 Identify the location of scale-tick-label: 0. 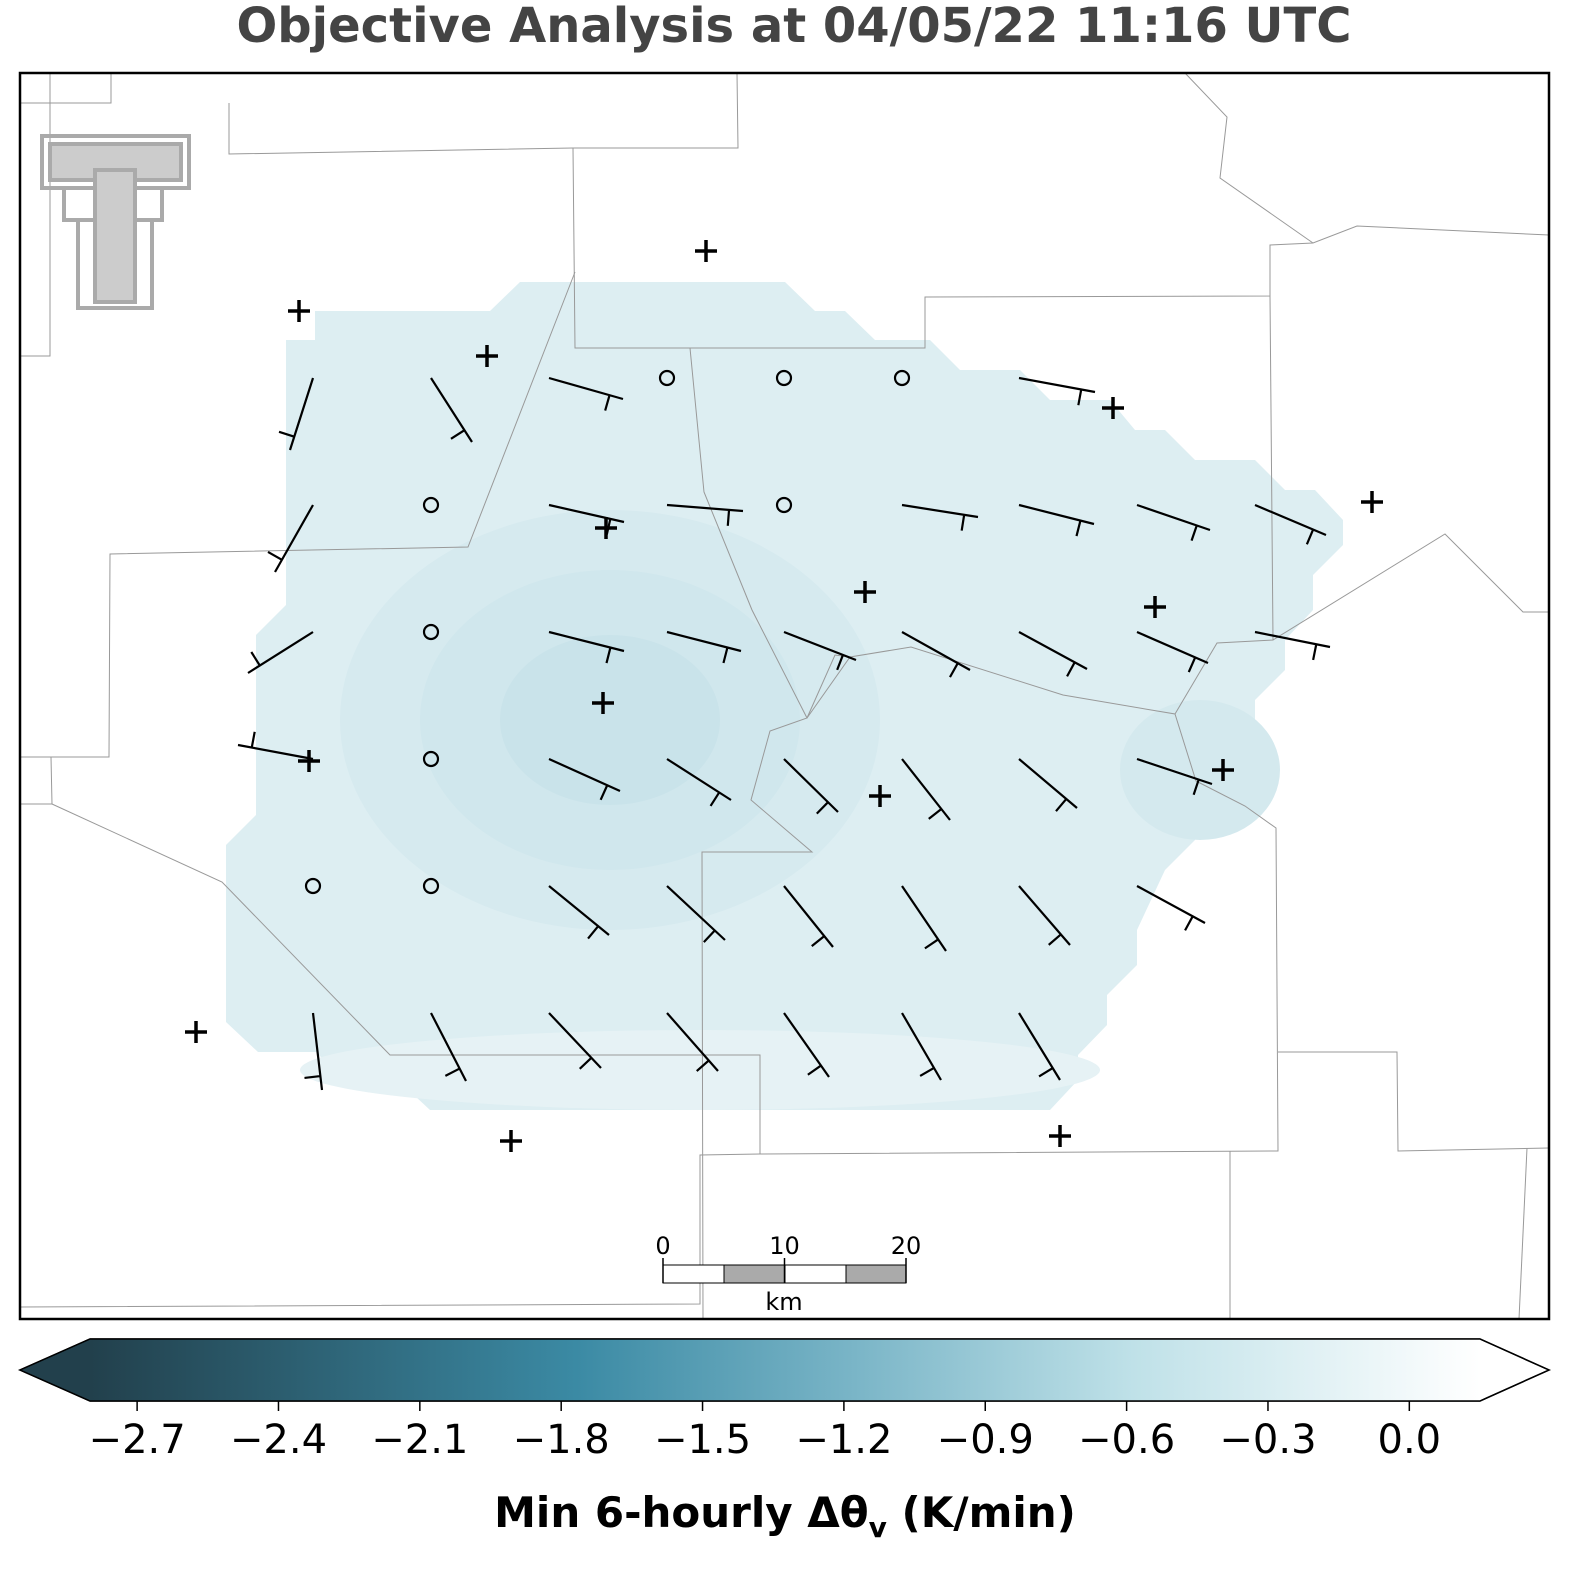
(662, 1246).